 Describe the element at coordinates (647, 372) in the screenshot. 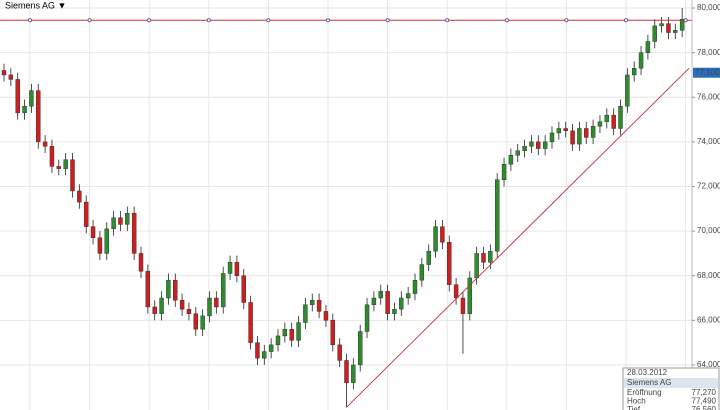

I see `info-date: 28.03.2012` at that location.